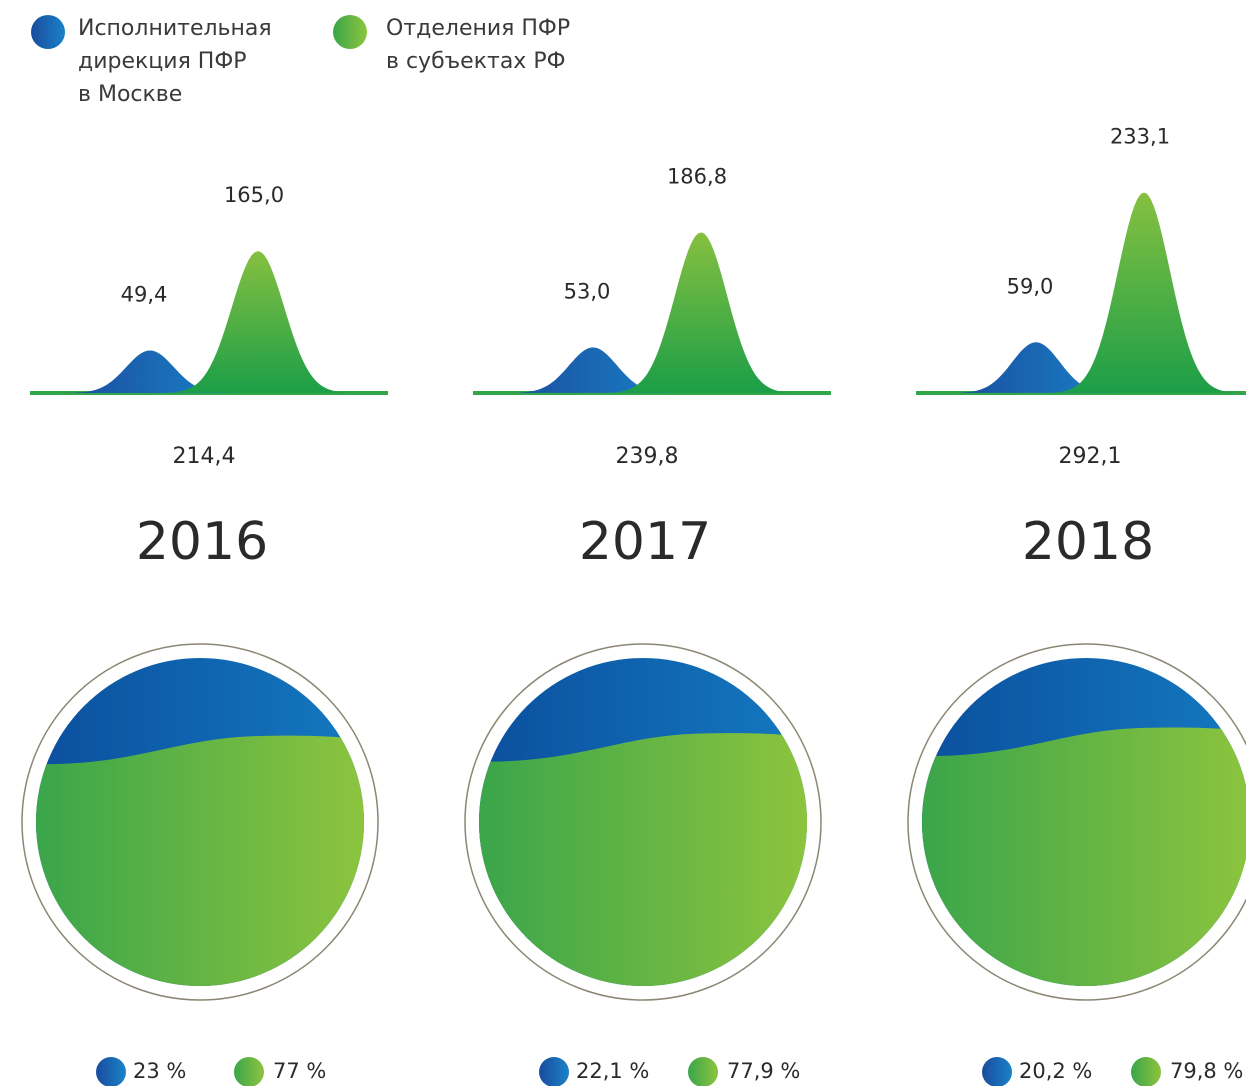 Image resolution: width=1246 pixels, height=1086 pixels. Describe the element at coordinates (175, 61) in the screenshot. I see `legend-label: Исполнительная дирекция ПФР в Москве` at that location.